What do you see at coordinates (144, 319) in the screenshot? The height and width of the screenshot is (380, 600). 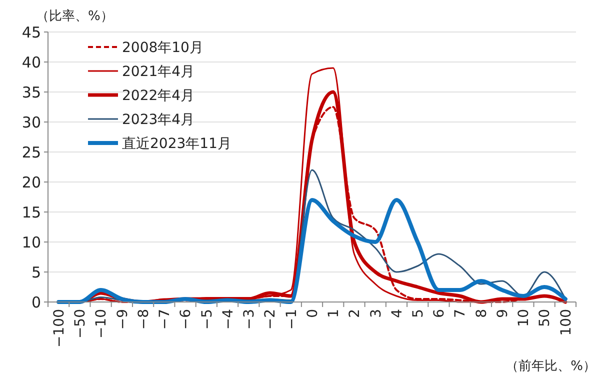 I see `x-tick-label: −8` at bounding box center [144, 319].